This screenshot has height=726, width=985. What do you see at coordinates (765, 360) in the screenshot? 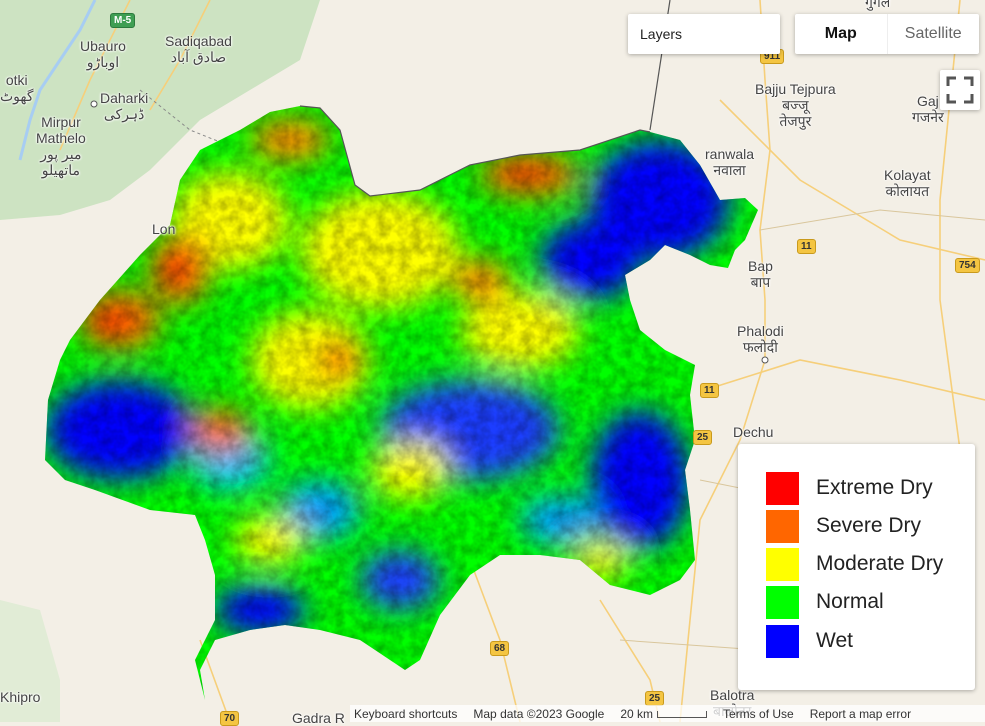
I see `town-dot-phalodi` at bounding box center [765, 360].